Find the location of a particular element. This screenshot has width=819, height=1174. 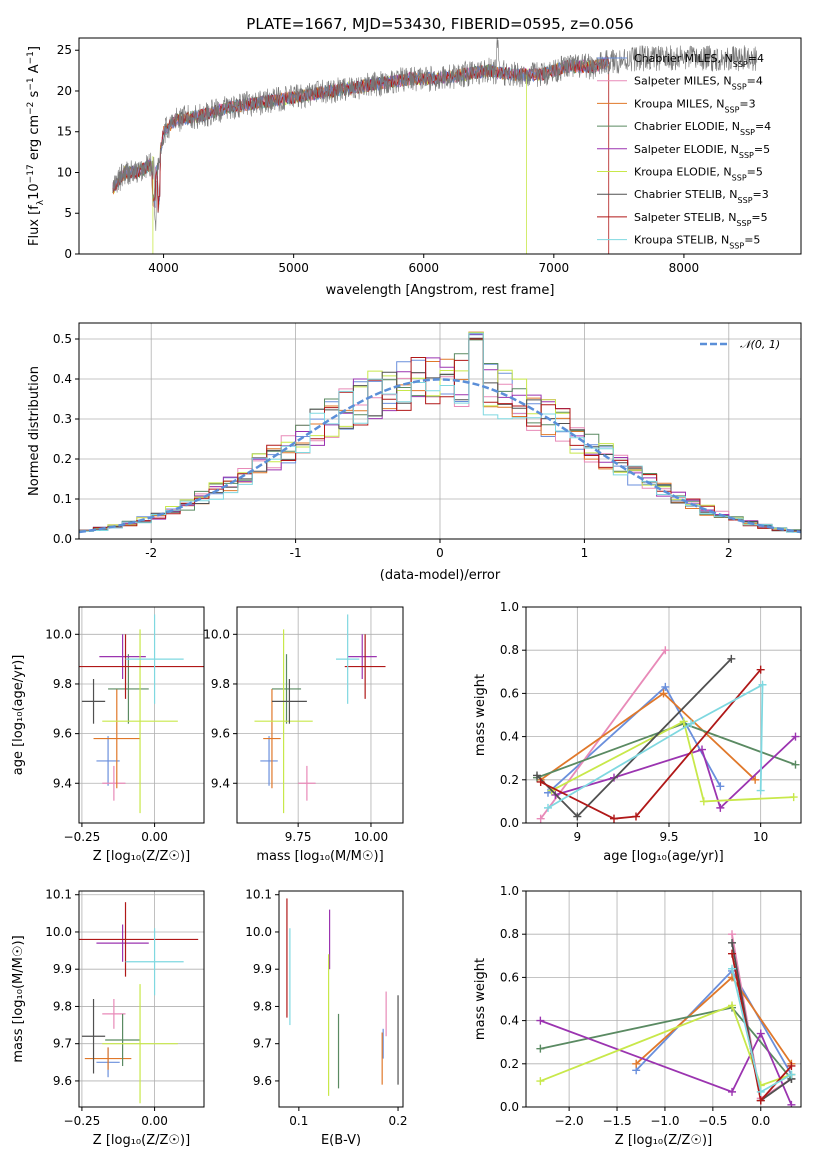

x-tick-label: 0.2 is located at coordinates (397, 1121).